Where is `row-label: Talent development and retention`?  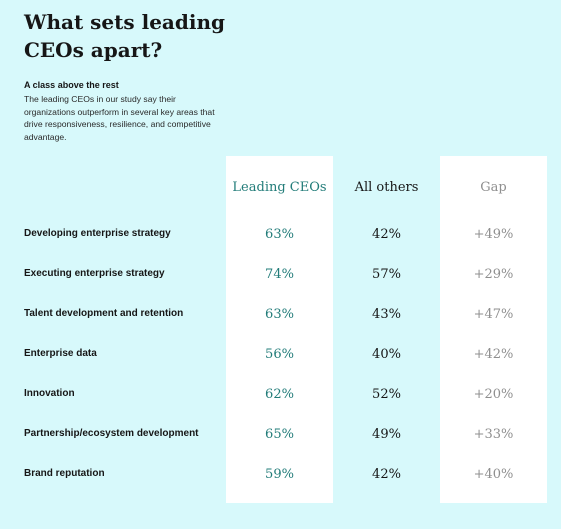 row-label: Talent development and retention is located at coordinates (104, 313).